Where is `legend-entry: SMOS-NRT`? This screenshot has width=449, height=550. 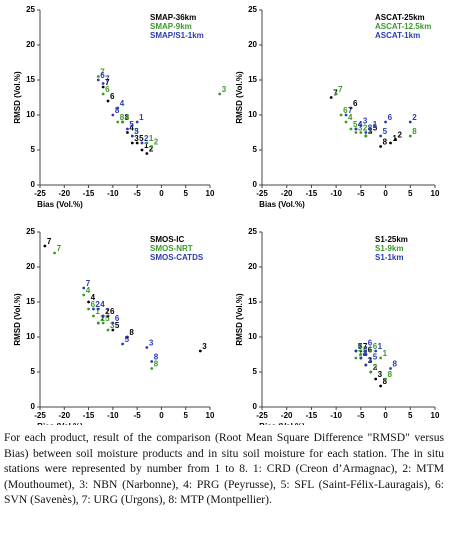 legend-entry: SMOS-NRT is located at coordinates (171, 248).